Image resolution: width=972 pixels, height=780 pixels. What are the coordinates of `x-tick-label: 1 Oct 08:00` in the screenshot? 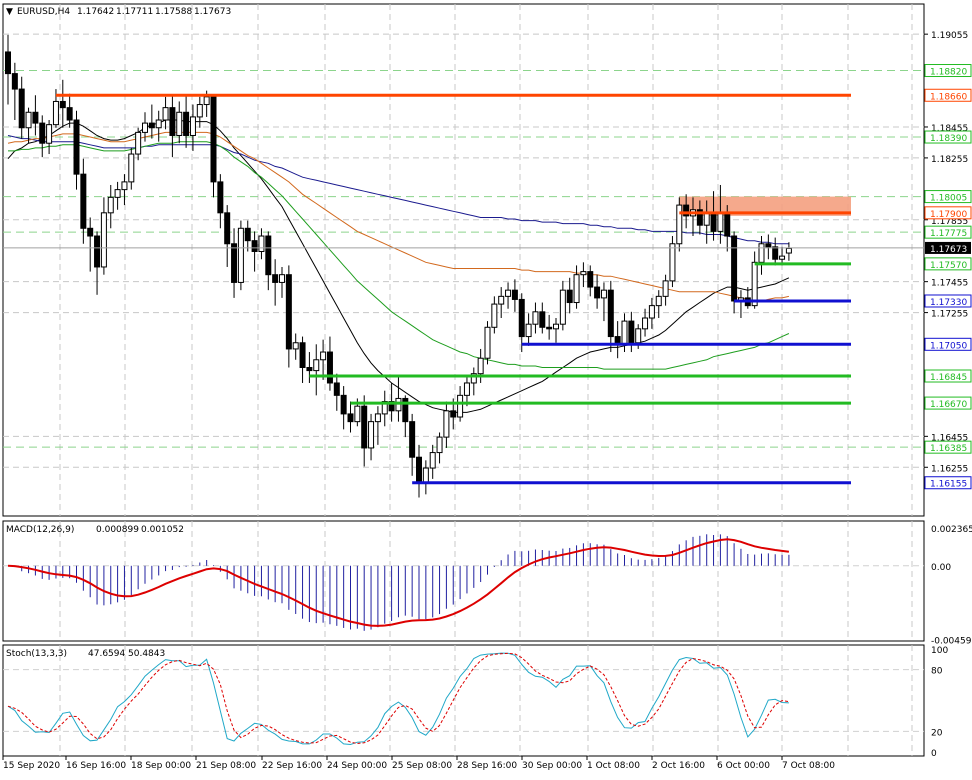 It's located at (613, 766).